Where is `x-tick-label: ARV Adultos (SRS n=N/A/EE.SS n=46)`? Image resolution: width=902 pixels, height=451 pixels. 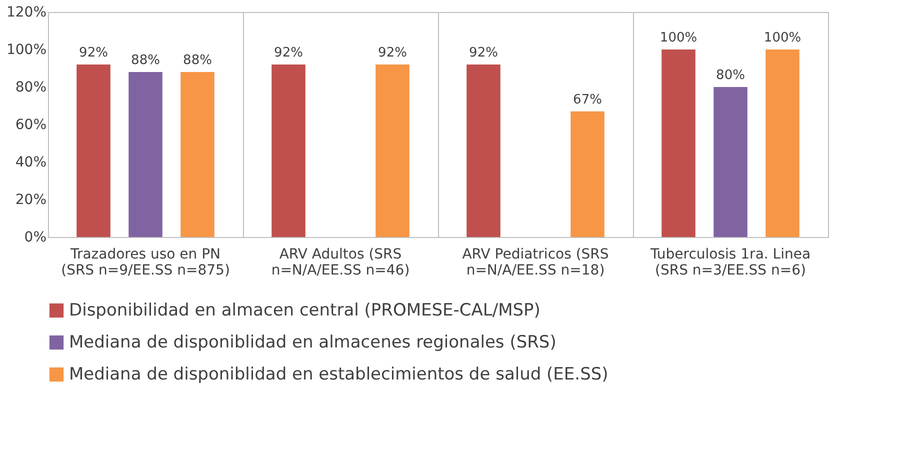 x-tick-label: ARV Adultos (SRS n=N/A/EE.SS n=46) is located at coordinates (340, 262).